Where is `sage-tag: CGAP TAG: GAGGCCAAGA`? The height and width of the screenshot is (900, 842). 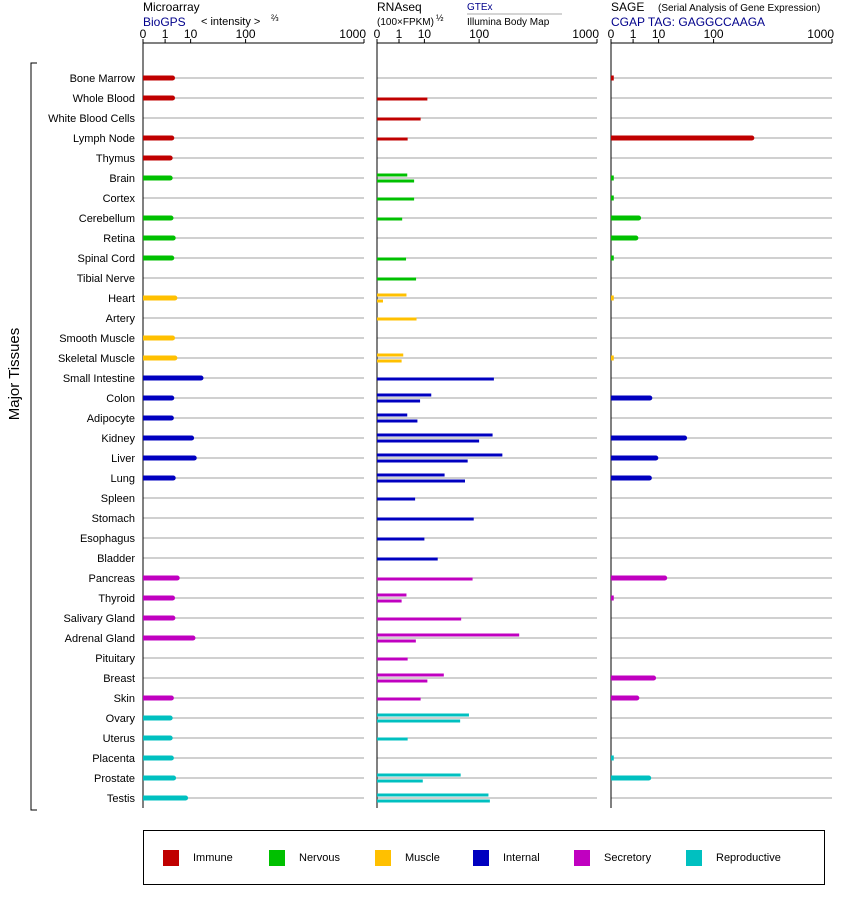
sage-tag: CGAP TAG: GAGGCCAAGA is located at coordinates (688, 22).